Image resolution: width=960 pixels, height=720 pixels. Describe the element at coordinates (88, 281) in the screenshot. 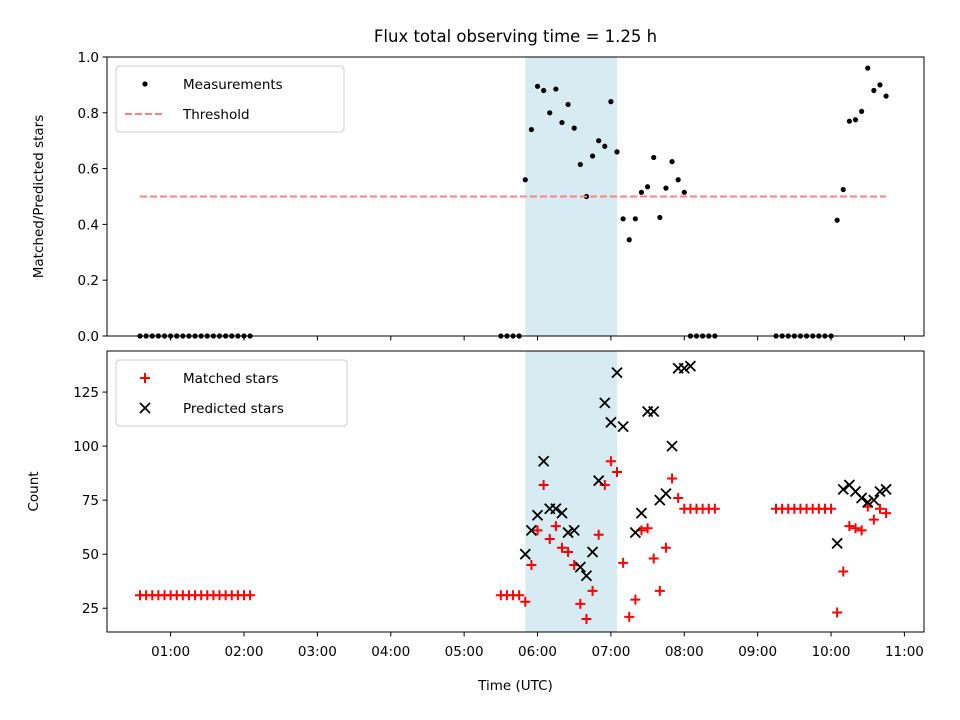

I see `y-tick-label: 0.2` at that location.